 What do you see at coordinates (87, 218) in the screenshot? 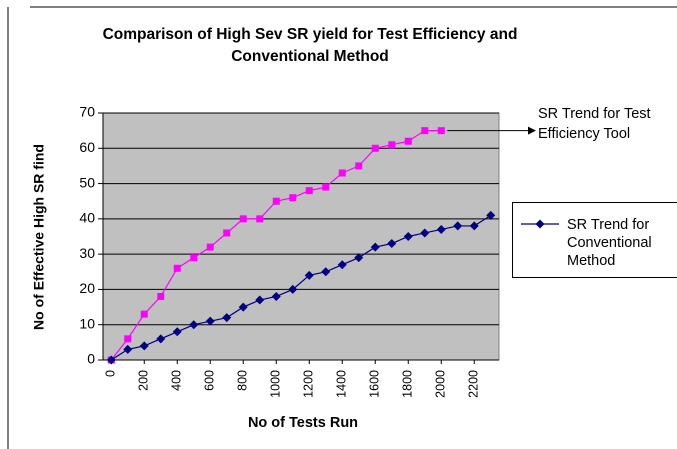
I see `y-tick-label: 40` at bounding box center [87, 218].